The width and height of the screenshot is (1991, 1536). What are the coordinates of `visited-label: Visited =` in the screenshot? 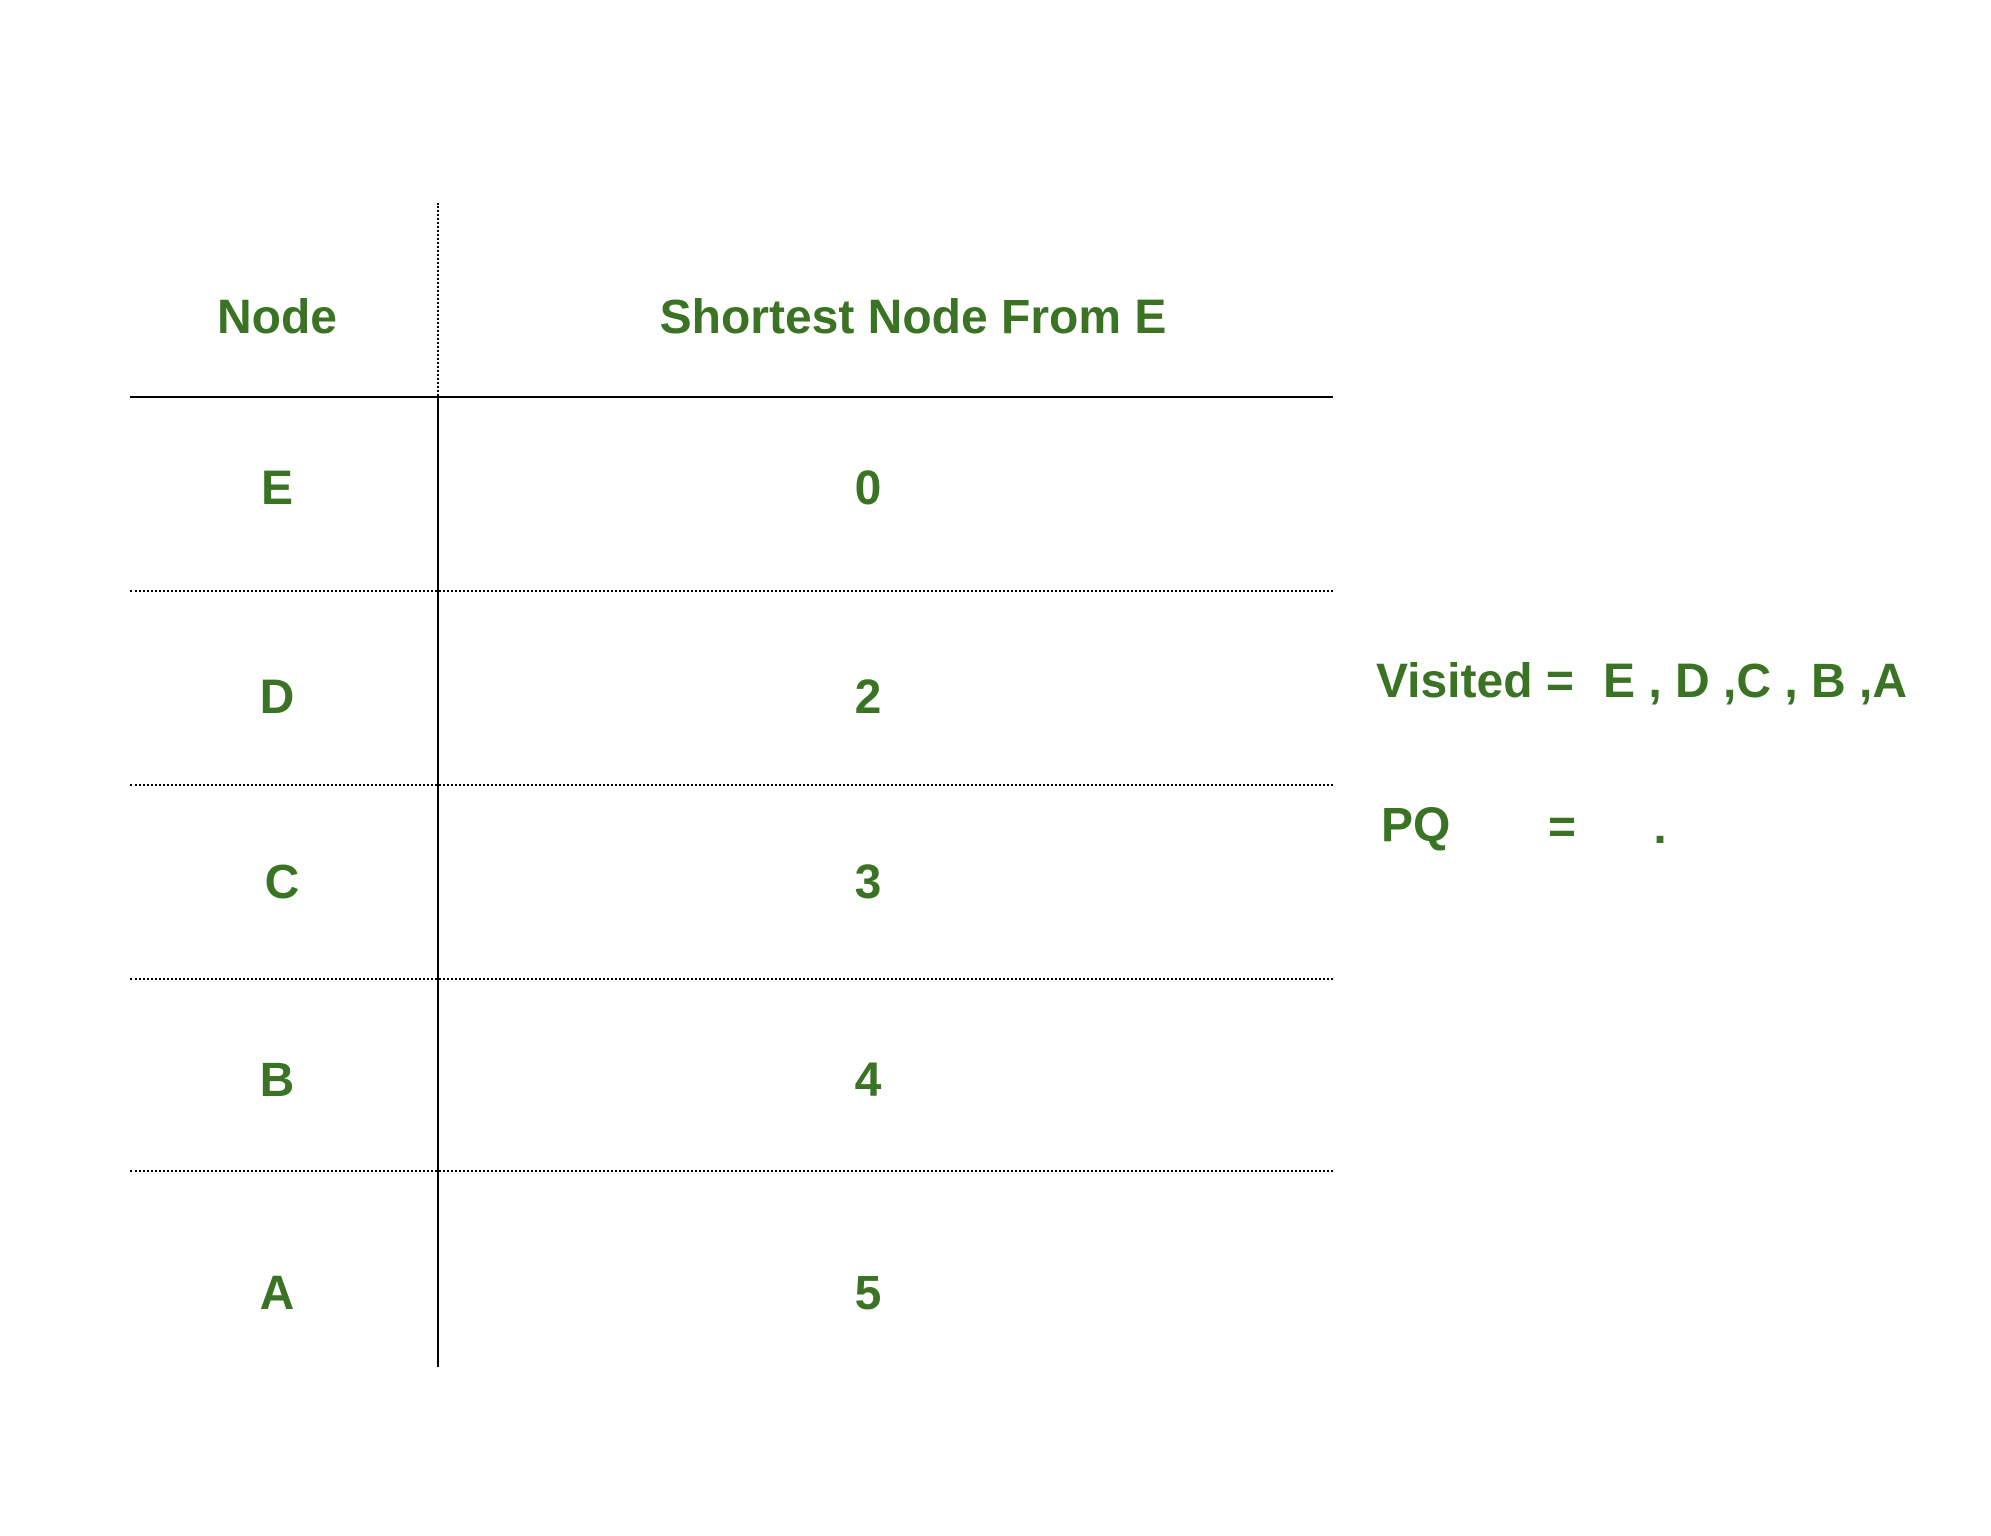 It's located at (1475, 681).